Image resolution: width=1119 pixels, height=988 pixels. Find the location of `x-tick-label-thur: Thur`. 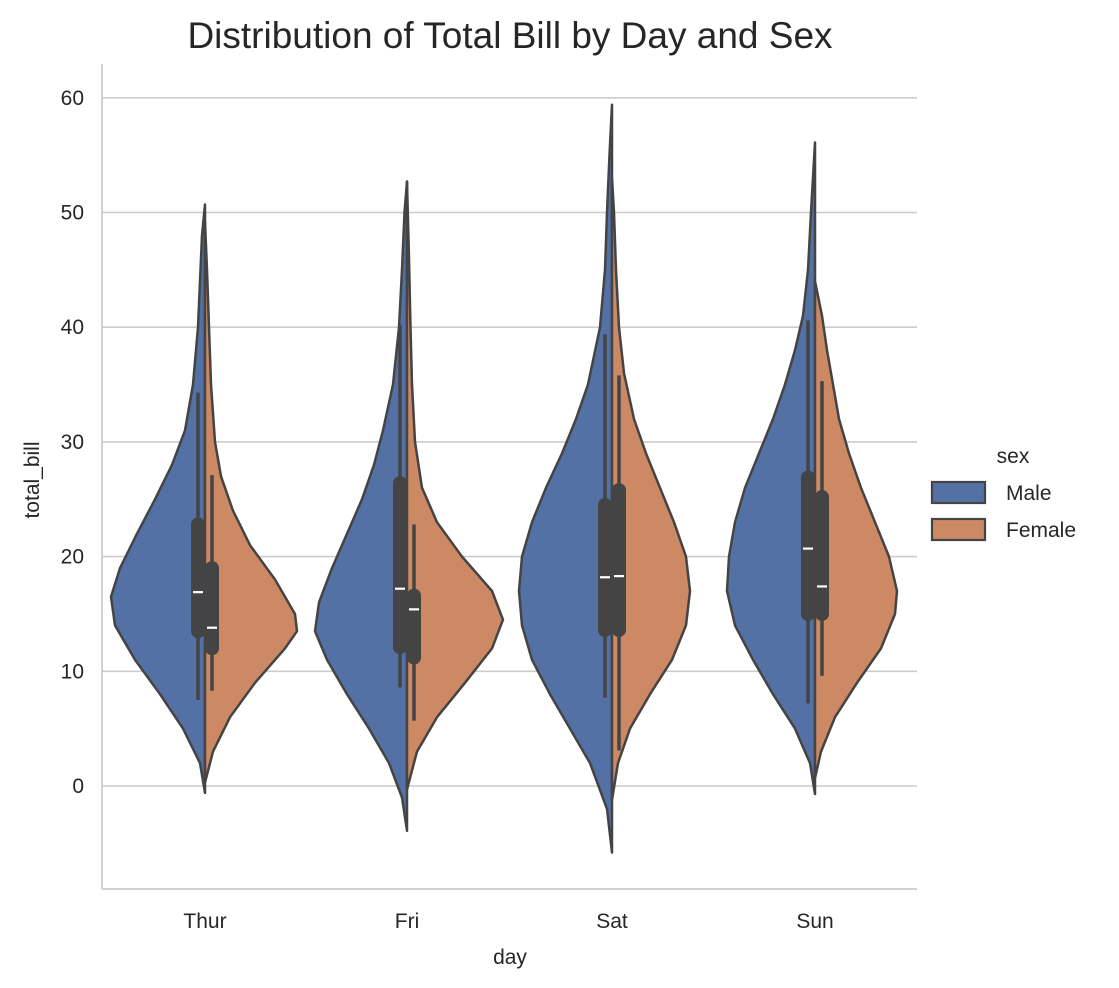

x-tick-label-thur: Thur is located at coordinates (204, 921).